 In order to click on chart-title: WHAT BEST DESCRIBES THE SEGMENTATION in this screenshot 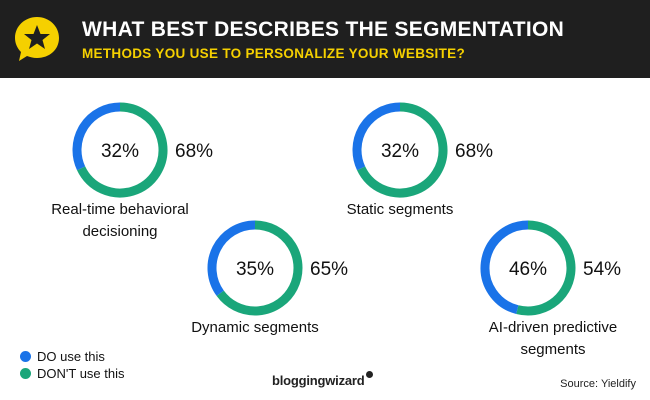, I will do `click(323, 29)`.